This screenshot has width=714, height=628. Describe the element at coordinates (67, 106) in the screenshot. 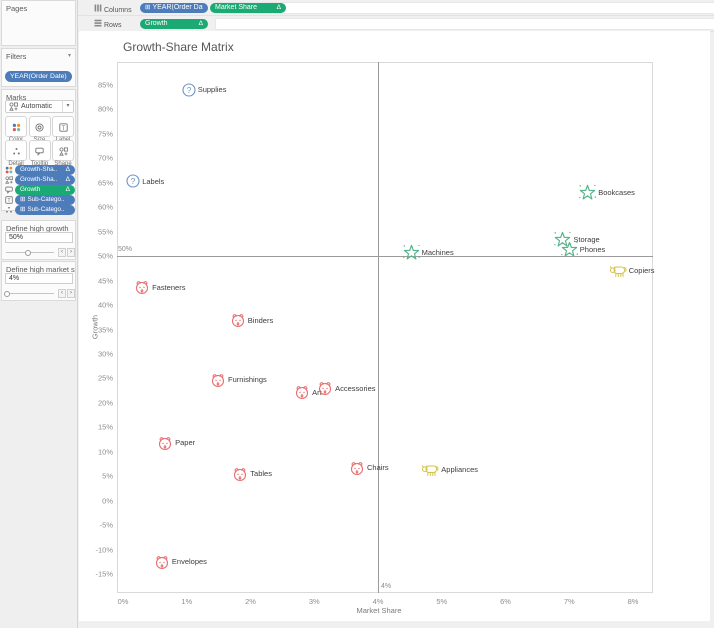

I see `dropdown-caret-icon: ▾` at that location.